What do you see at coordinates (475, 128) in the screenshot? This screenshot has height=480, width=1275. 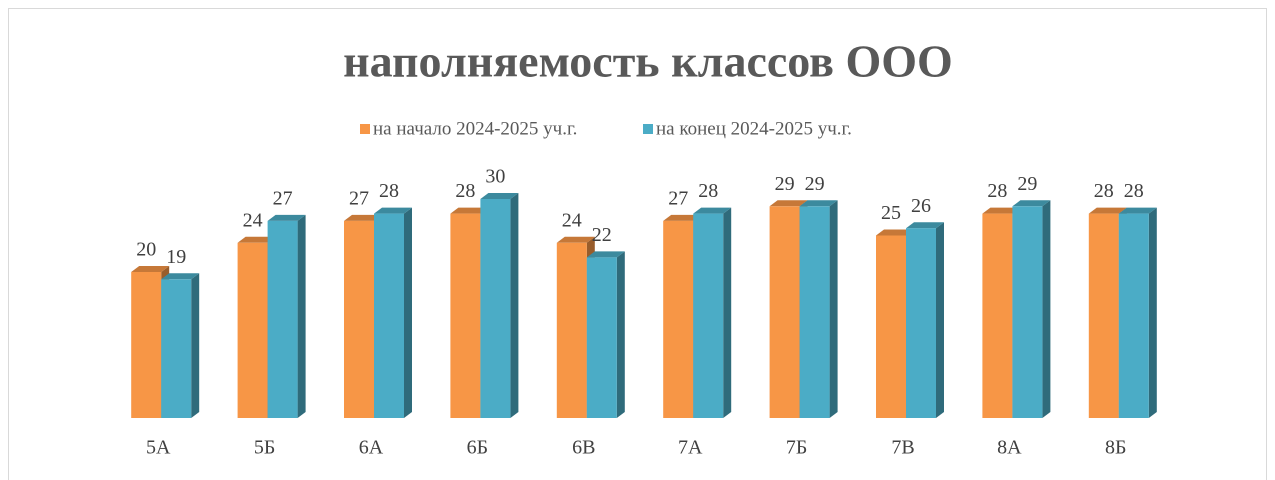 I see `legend-label: на начало 2024-2025 уч.г.` at bounding box center [475, 128].